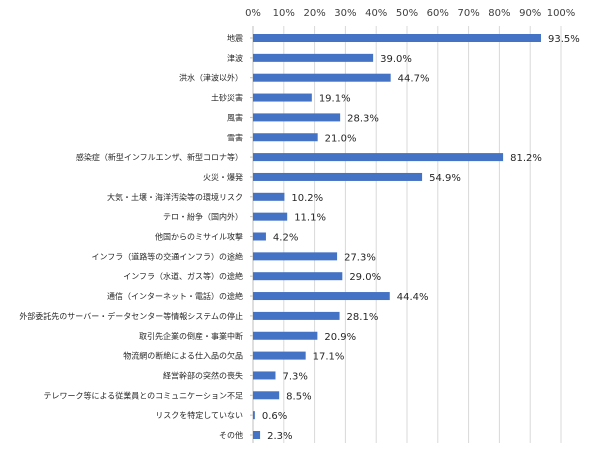  What do you see at coordinates (203, 217) in the screenshot?
I see `category-label: テロ・紛争（国内外）` at bounding box center [203, 217].